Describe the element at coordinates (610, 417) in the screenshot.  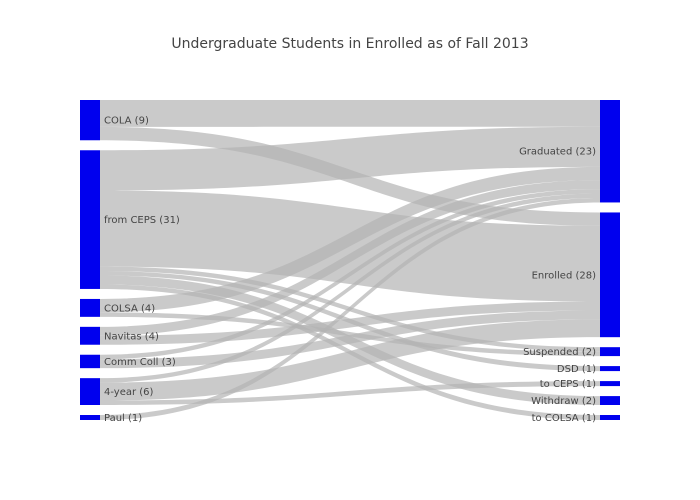
I see `node-toCOLSA` at that location.